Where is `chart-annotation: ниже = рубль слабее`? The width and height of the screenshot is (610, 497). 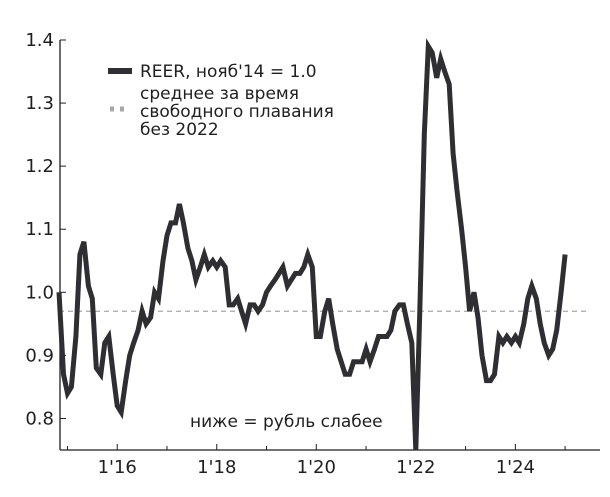 chart-annotation: ниже = рубль слабее is located at coordinates (286, 422).